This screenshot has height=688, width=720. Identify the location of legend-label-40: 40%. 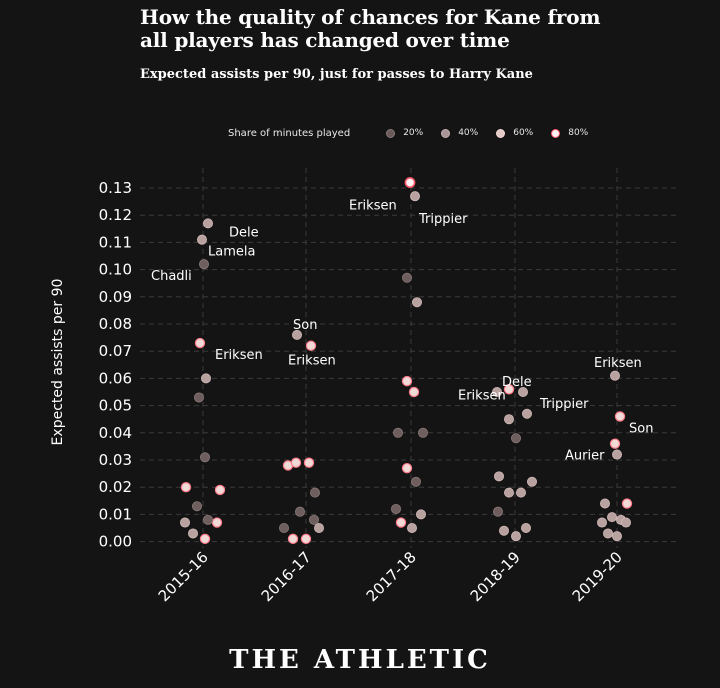
(468, 133).